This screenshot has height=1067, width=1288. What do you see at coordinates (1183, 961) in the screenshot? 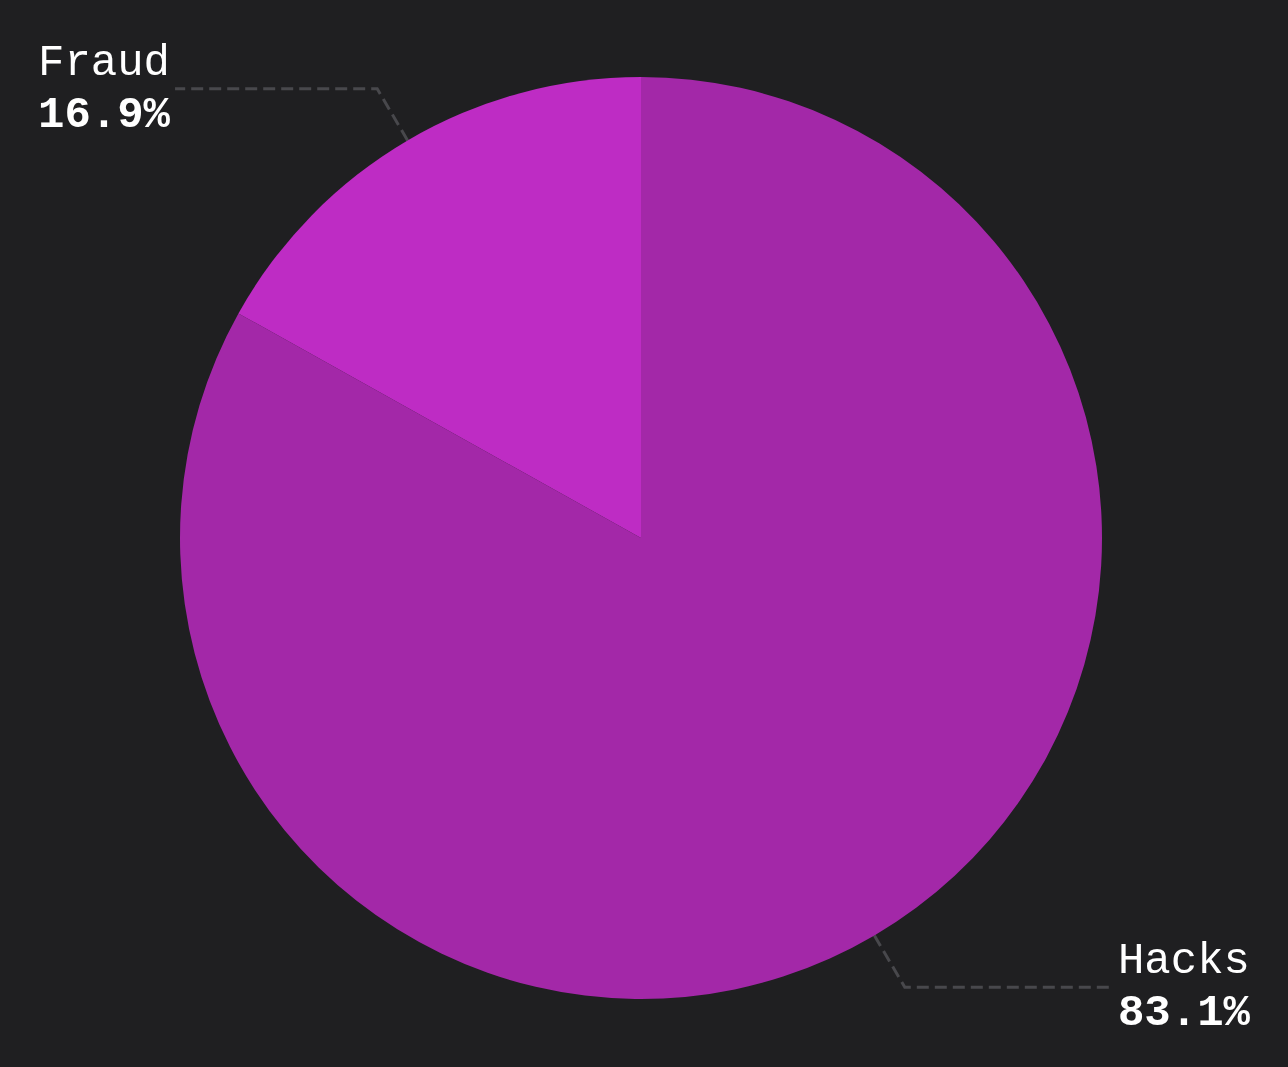
I see `slice-label: Hacks` at bounding box center [1183, 961].